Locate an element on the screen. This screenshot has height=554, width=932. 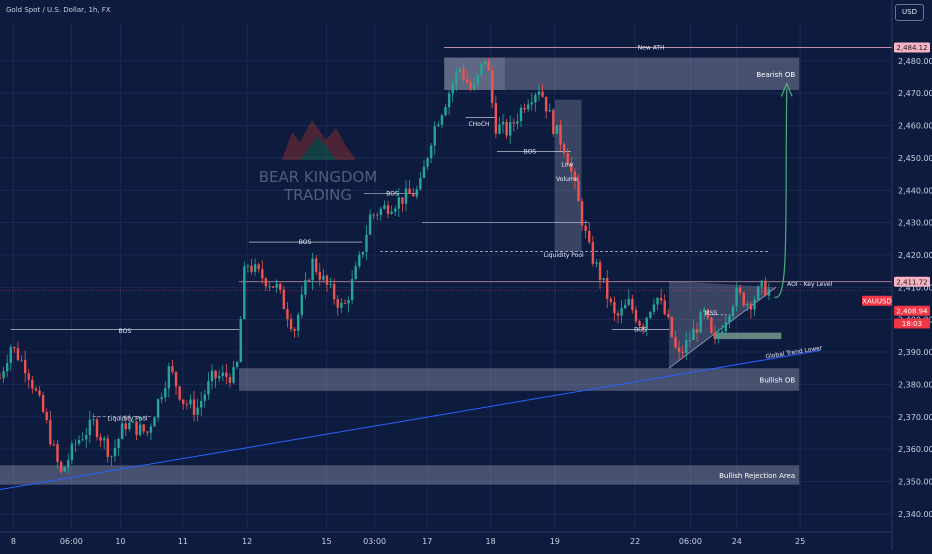
x-tick-label: 18 is located at coordinates (491, 541).